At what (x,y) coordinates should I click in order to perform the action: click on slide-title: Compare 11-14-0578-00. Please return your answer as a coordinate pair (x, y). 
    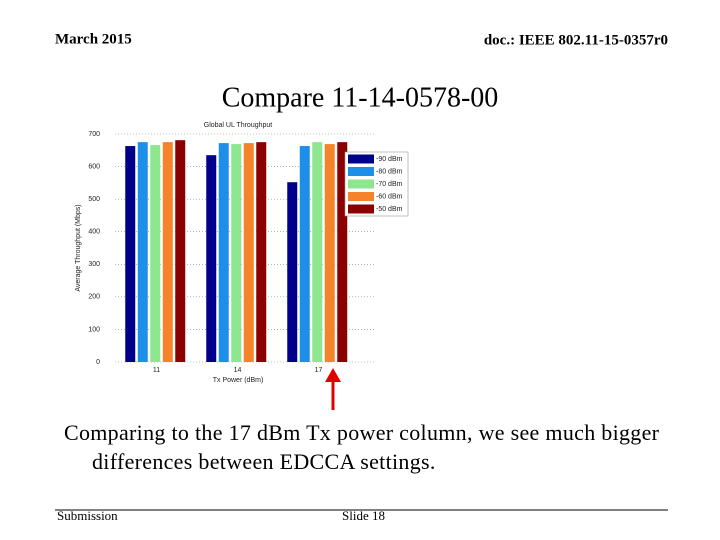
    Looking at the image, I should click on (360, 97).